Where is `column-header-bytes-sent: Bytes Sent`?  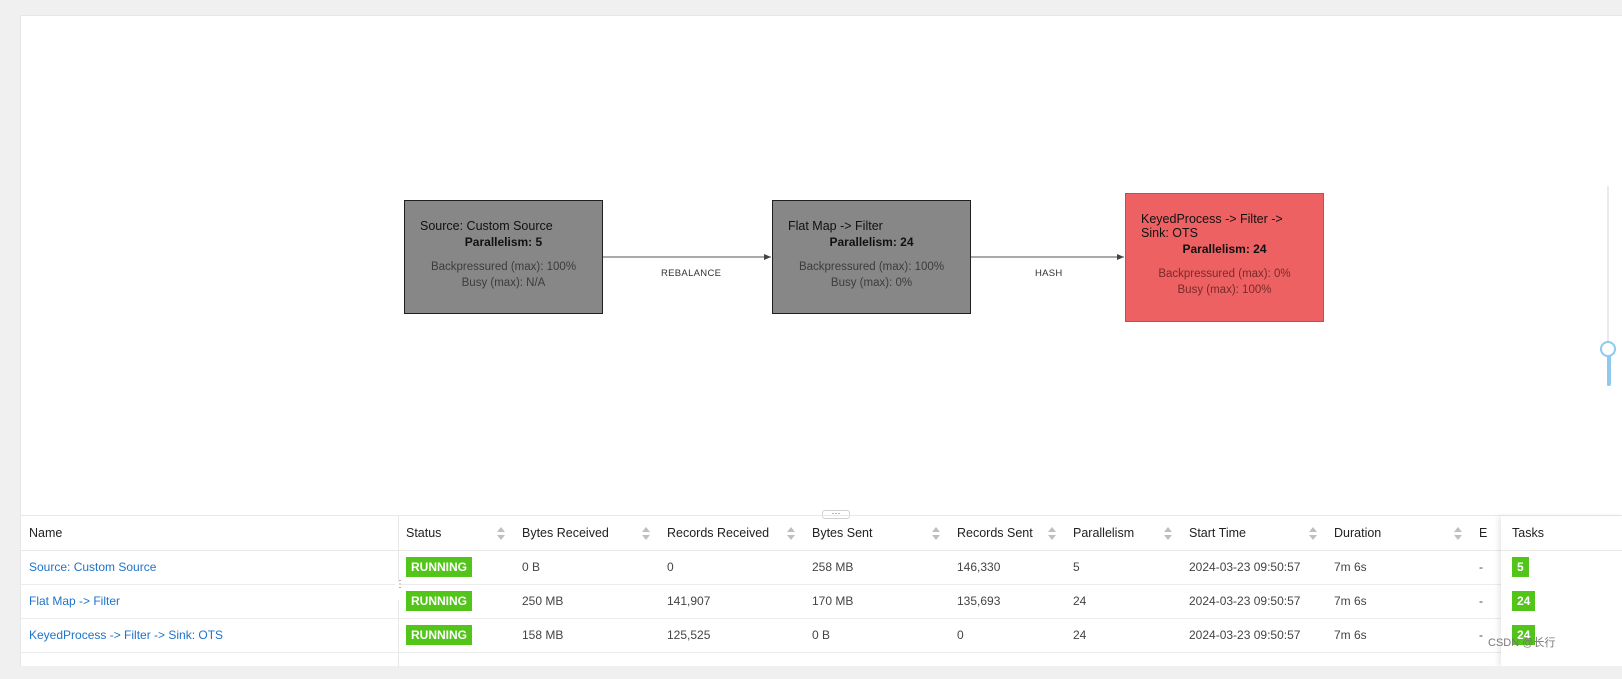
column-header-bytes-sent: Bytes Sent is located at coordinates (842, 533).